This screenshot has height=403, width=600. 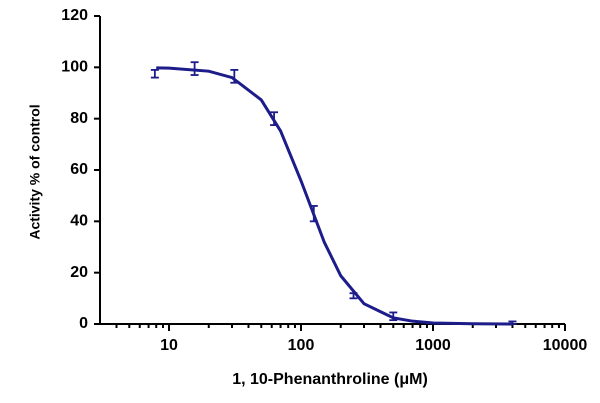 I want to click on x-axis-label: 1, 10-Phenanthroline (μM), so click(x=330, y=379).